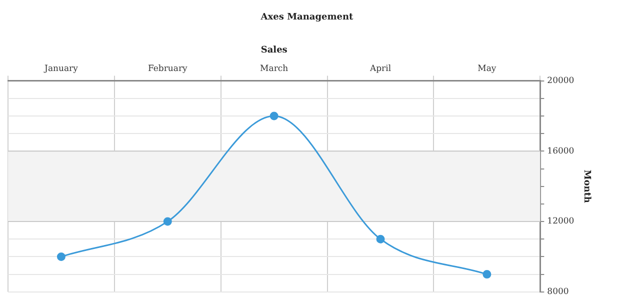  I want to click on x-tick-label: January, so click(61, 69).